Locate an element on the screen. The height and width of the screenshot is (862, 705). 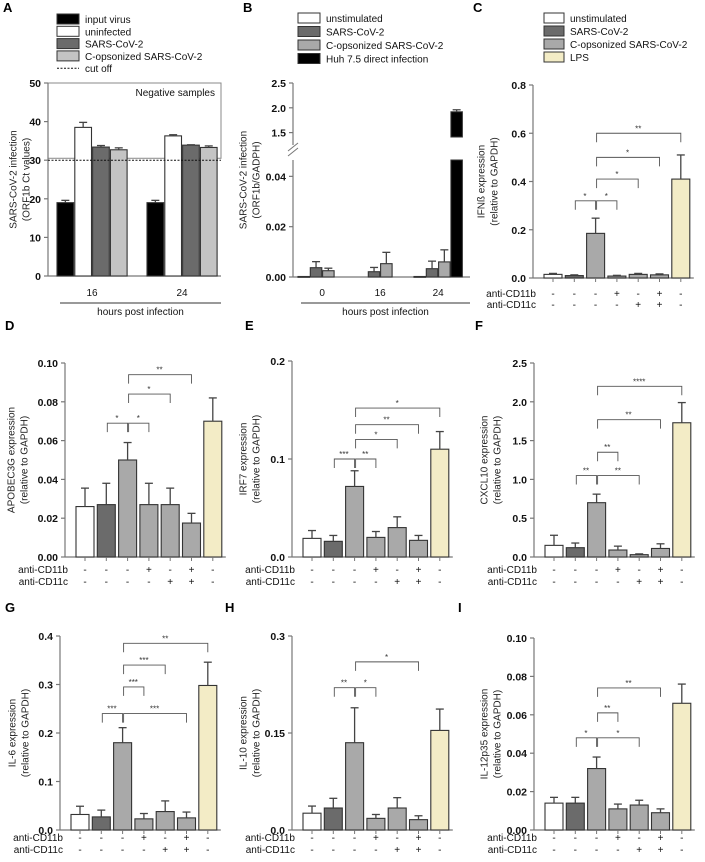
bar-uninfected is located at coordinates (173, 206).